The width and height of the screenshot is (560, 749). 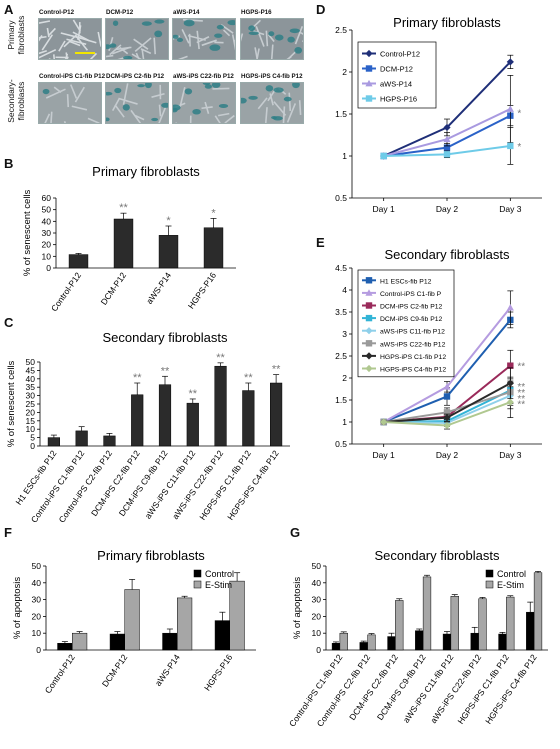 I want to click on y-tick-label: 15, so click(x=31, y=421).